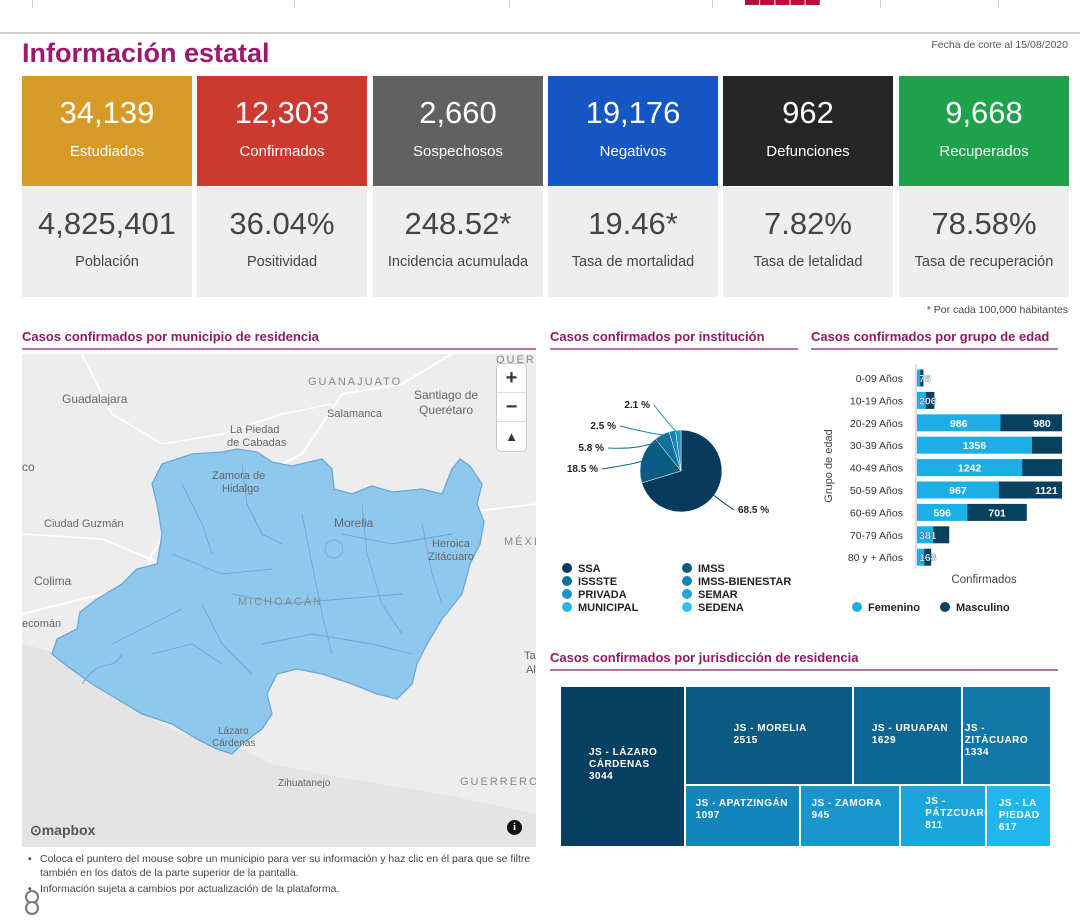  I want to click on treemap-tile: JS - URUAPAN 1629, so click(907, 735).